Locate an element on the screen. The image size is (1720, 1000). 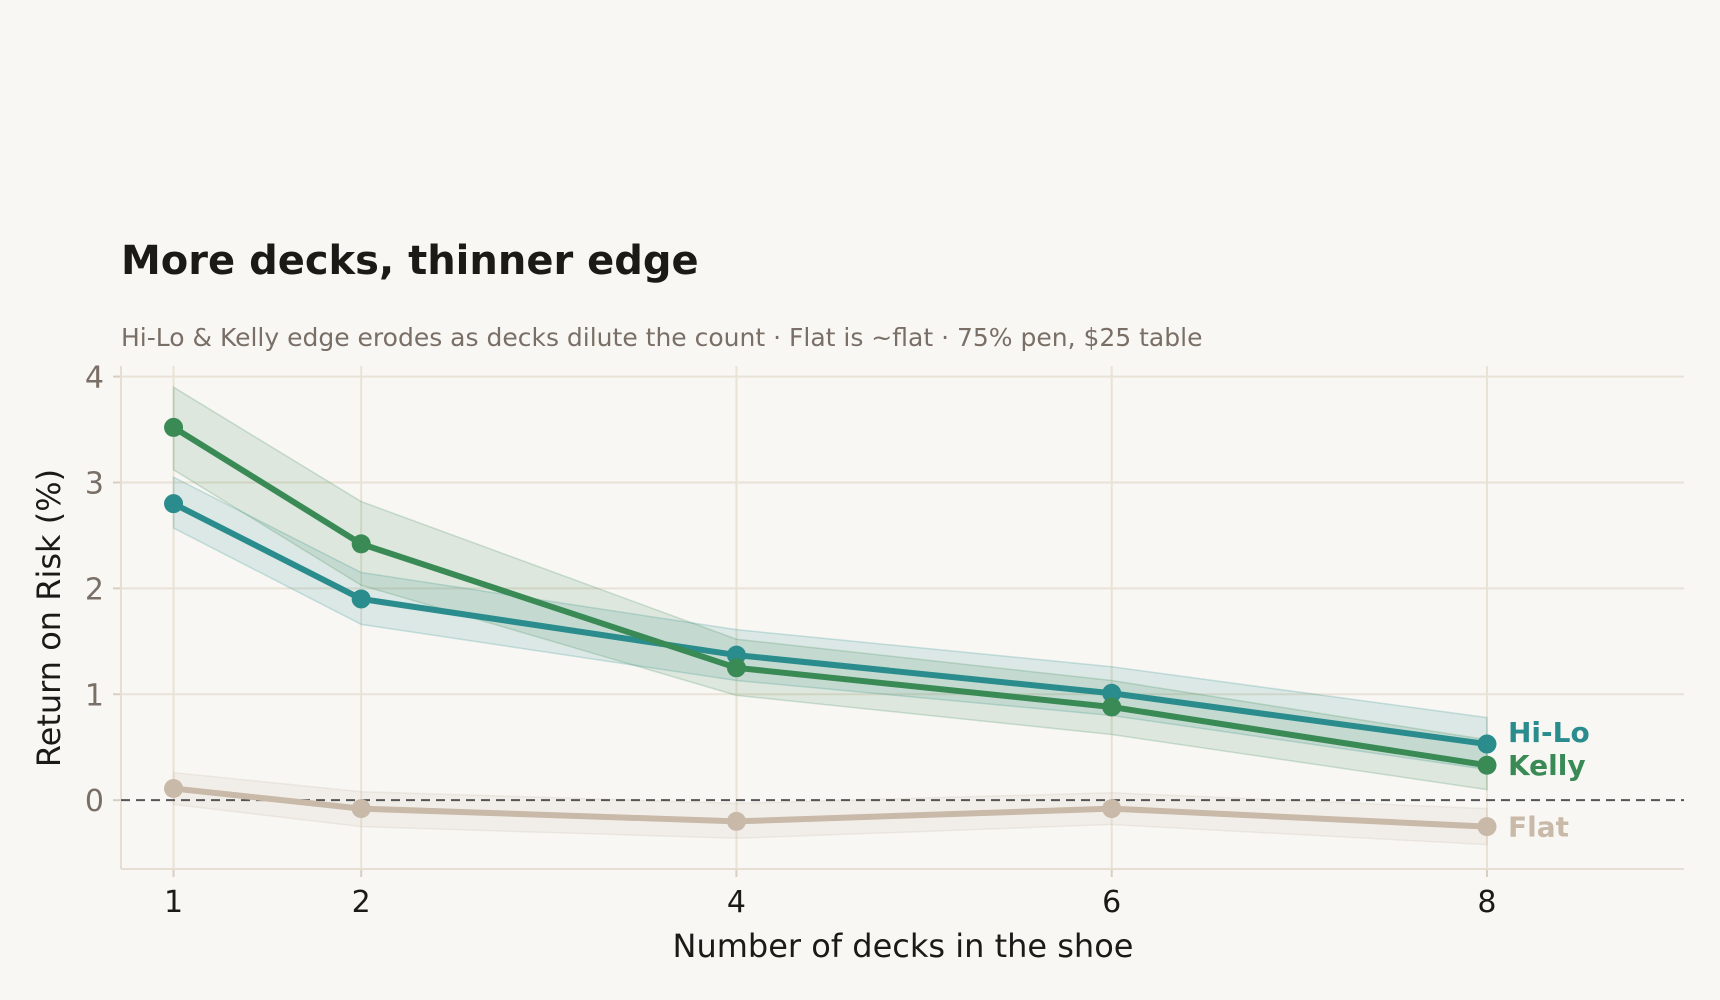
y-tick-labels: 0 1 2 3 4 is located at coordinates (94, 590).